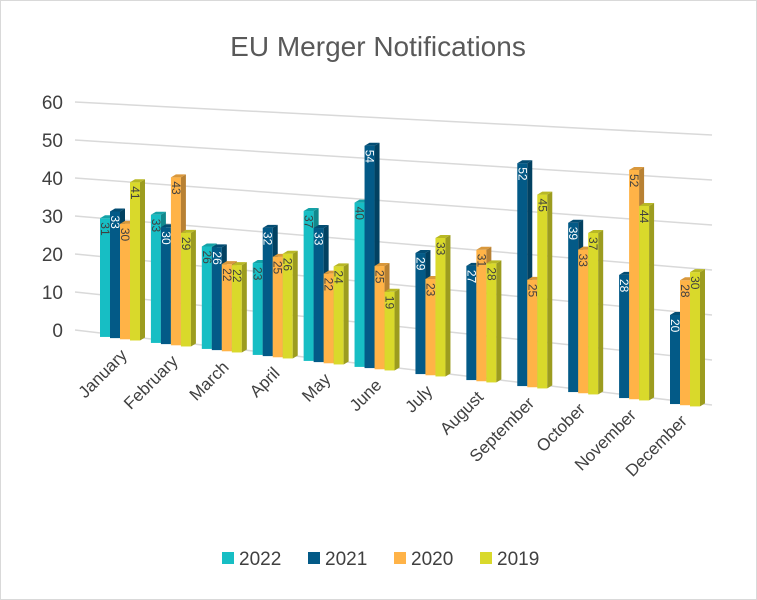 Image resolution: width=757 pixels, height=600 pixels. Describe the element at coordinates (309, 222) in the screenshot. I see `data-label: 37` at that location.